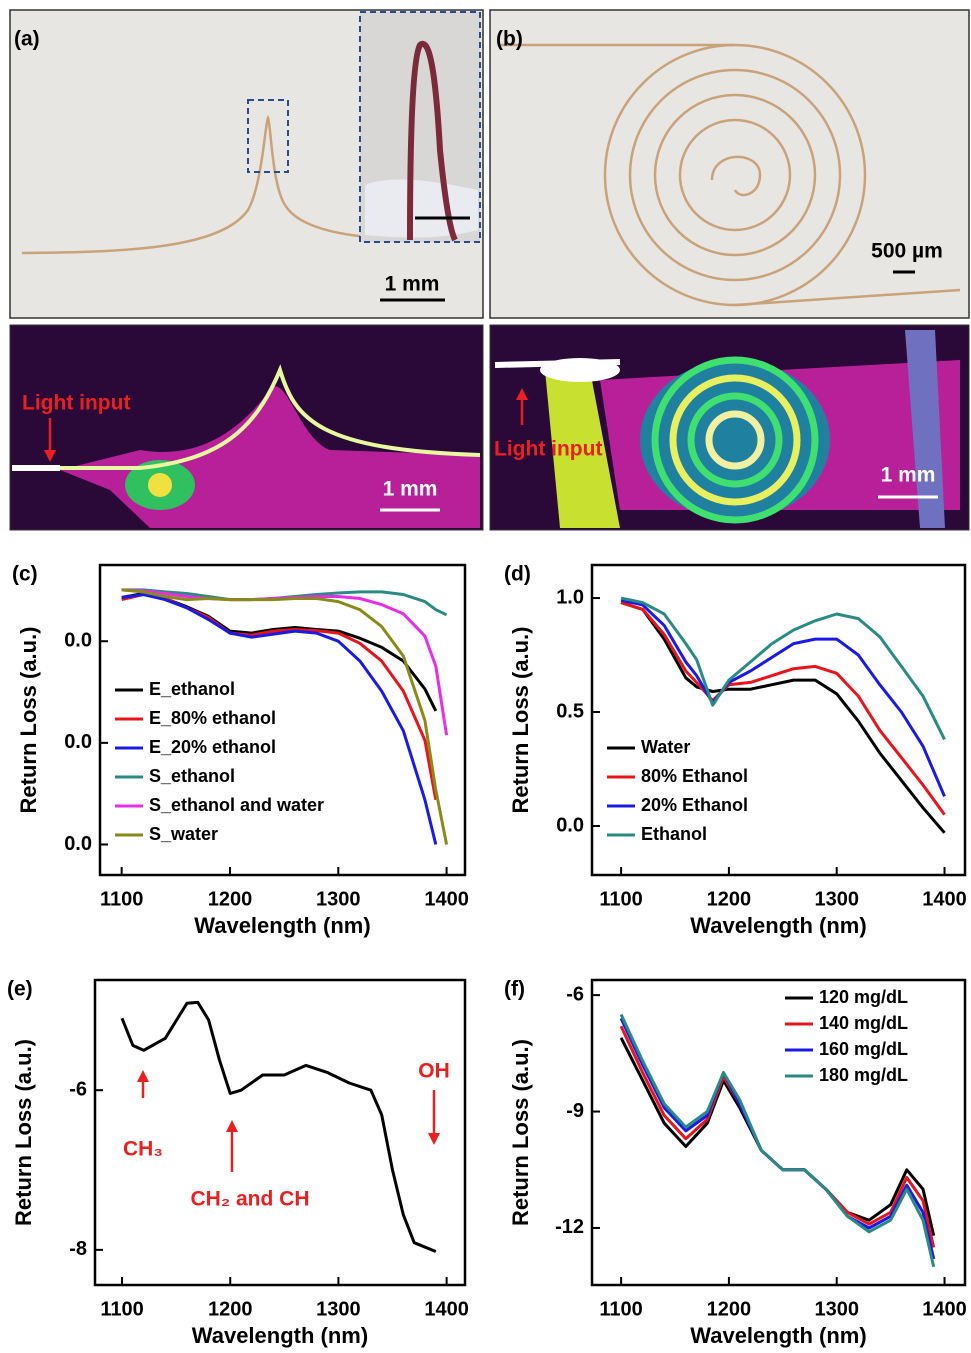 The width and height of the screenshot is (971, 1353). What do you see at coordinates (863, 997) in the screenshot?
I see `legend-label: 120 mg/dL` at bounding box center [863, 997].